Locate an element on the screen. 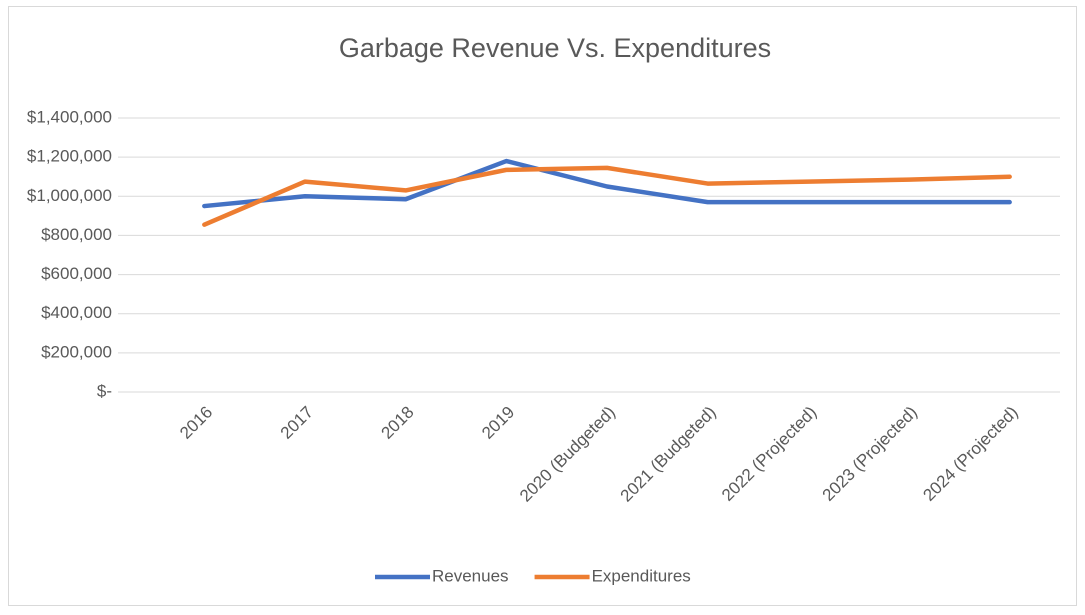  chart-title: Garbage Revenue Vs. Expenditures is located at coordinates (555, 48).